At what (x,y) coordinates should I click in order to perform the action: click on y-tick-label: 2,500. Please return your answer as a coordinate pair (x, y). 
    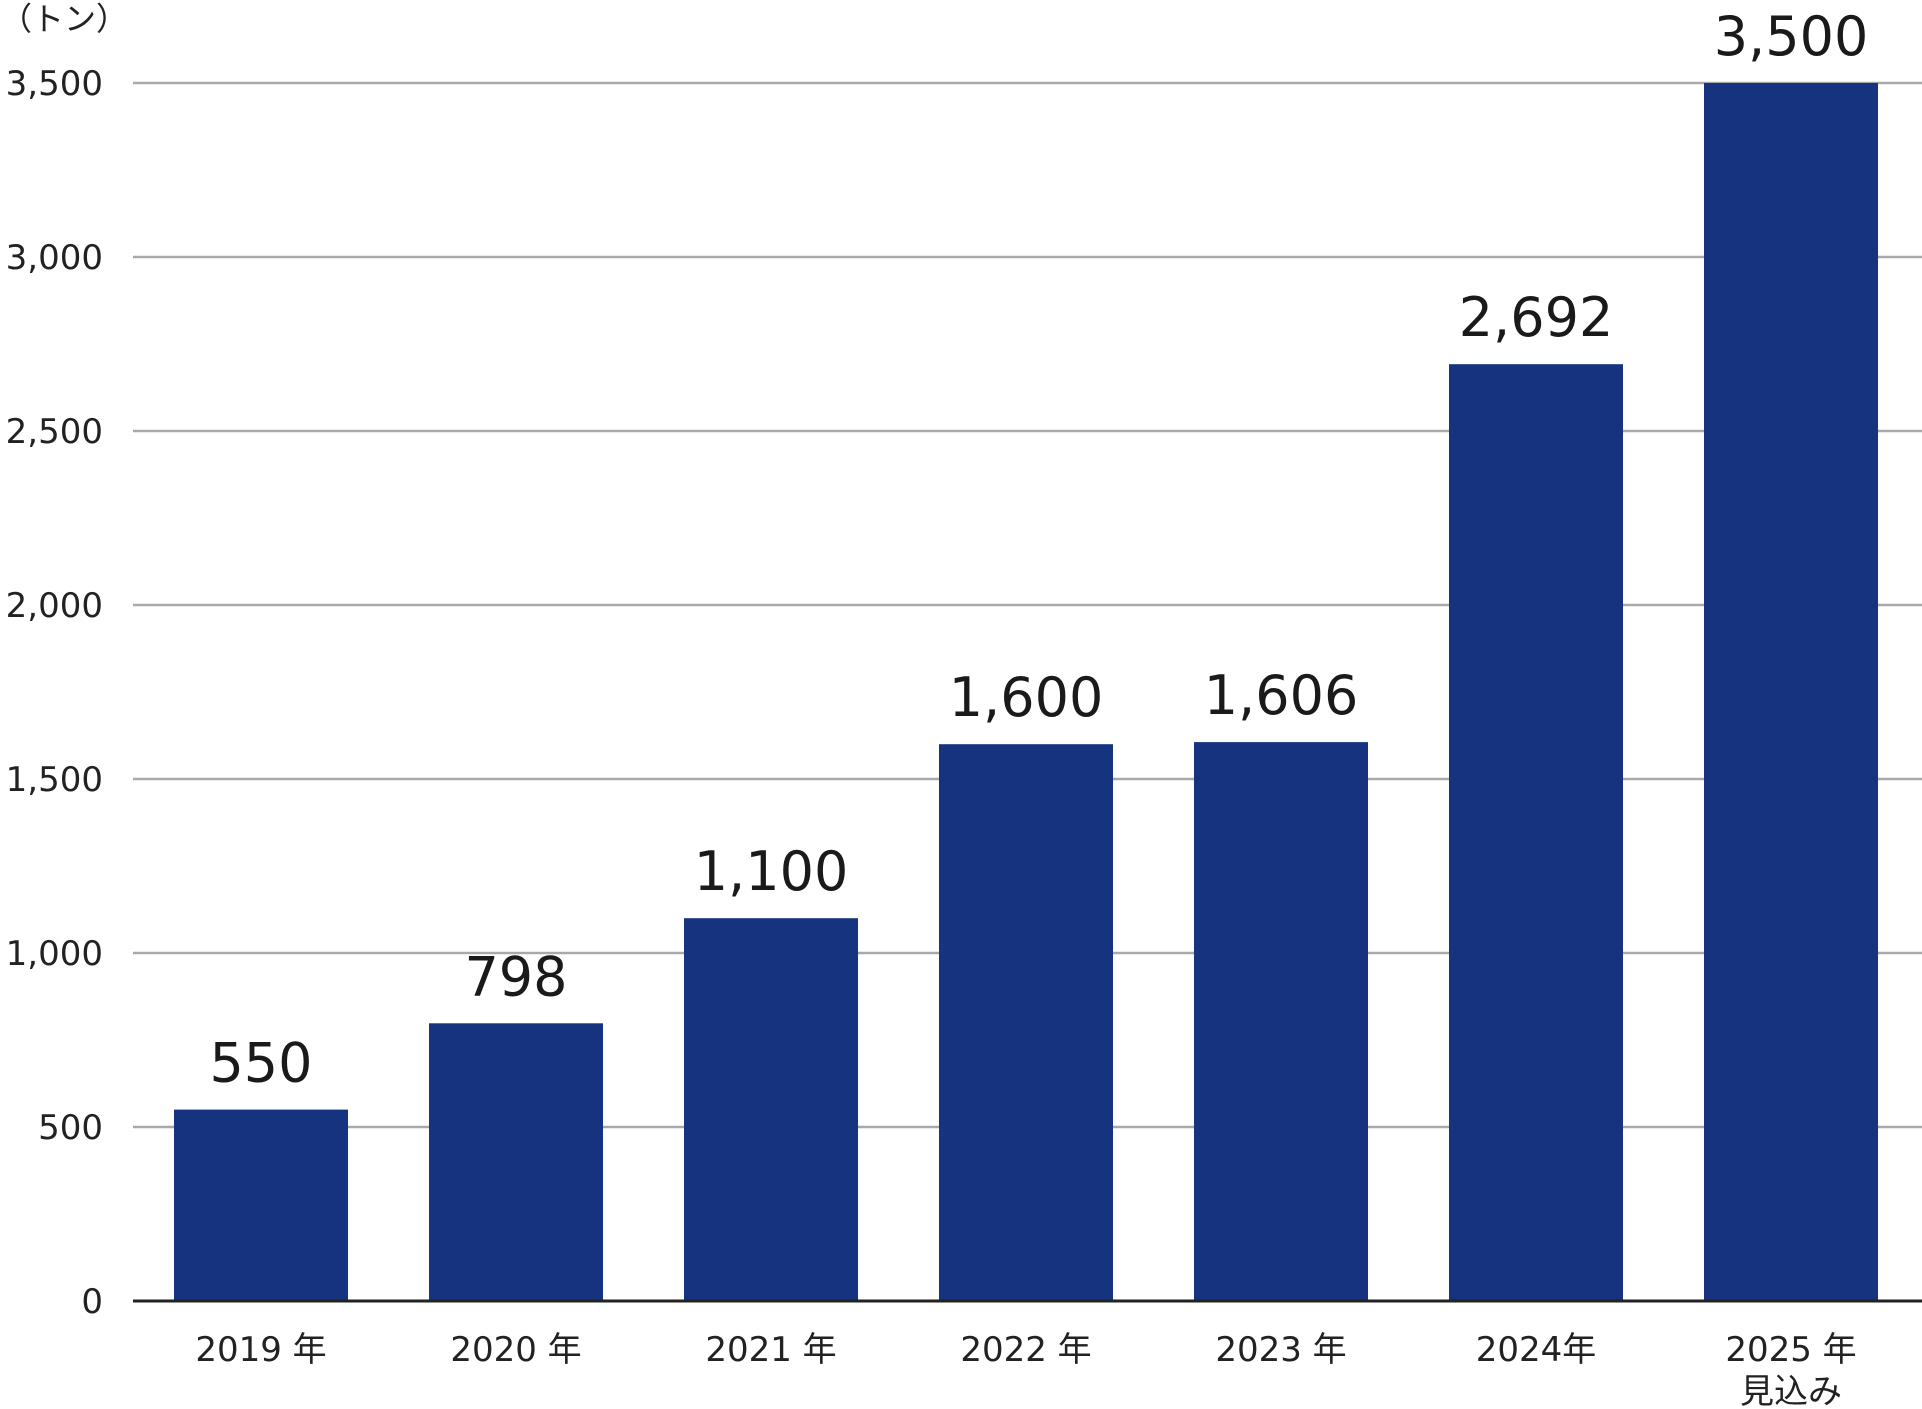
    Looking at the image, I should click on (54, 432).